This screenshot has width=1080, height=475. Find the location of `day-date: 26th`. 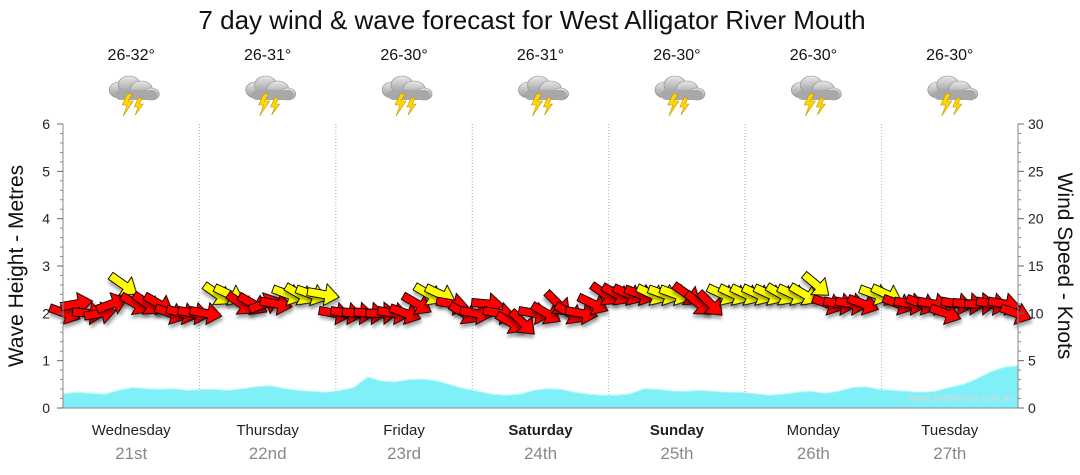

day-date: 26th is located at coordinates (813, 453).